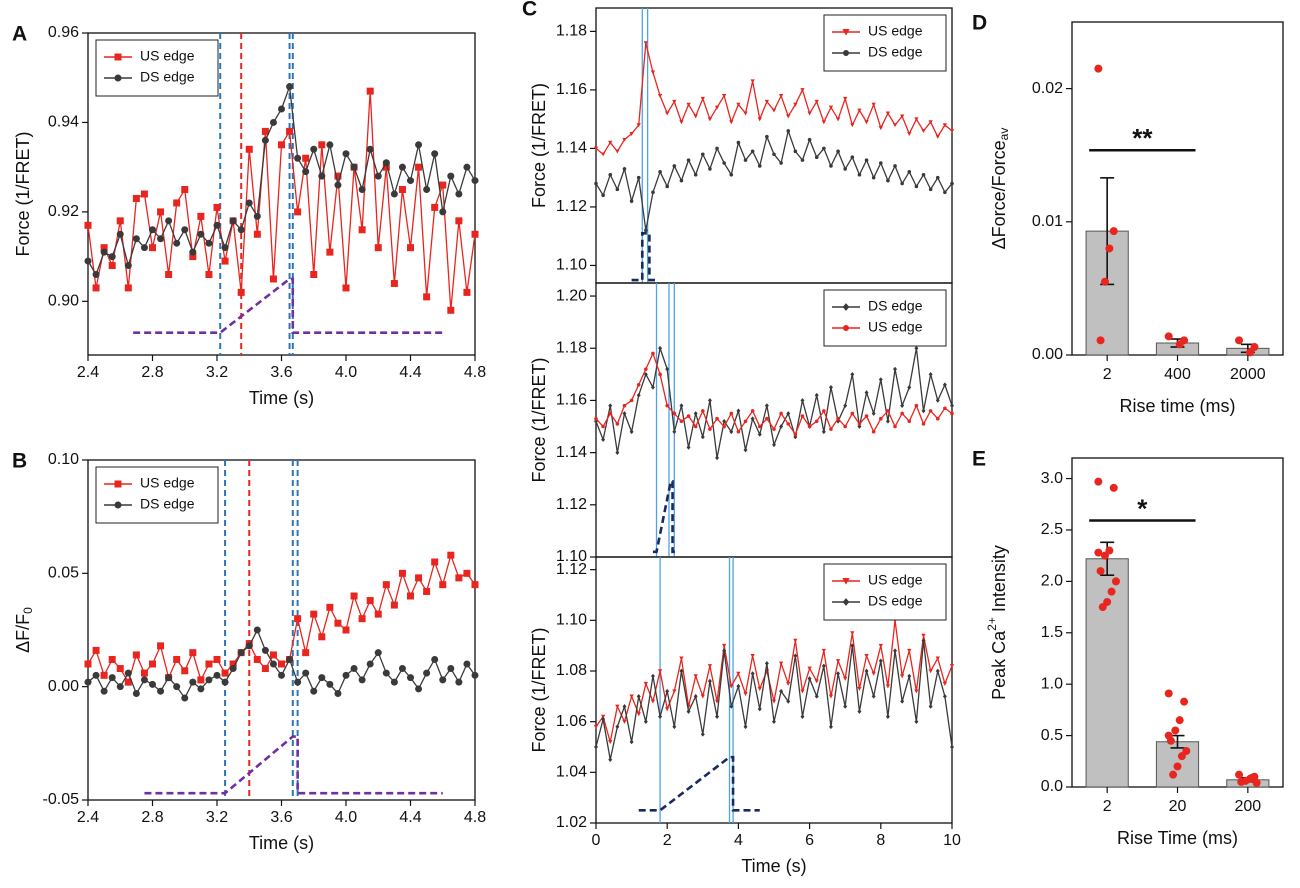  Describe the element at coordinates (999, 194) in the screenshot. I see `y-axis-label-part: ΔForce/Force` at that location.